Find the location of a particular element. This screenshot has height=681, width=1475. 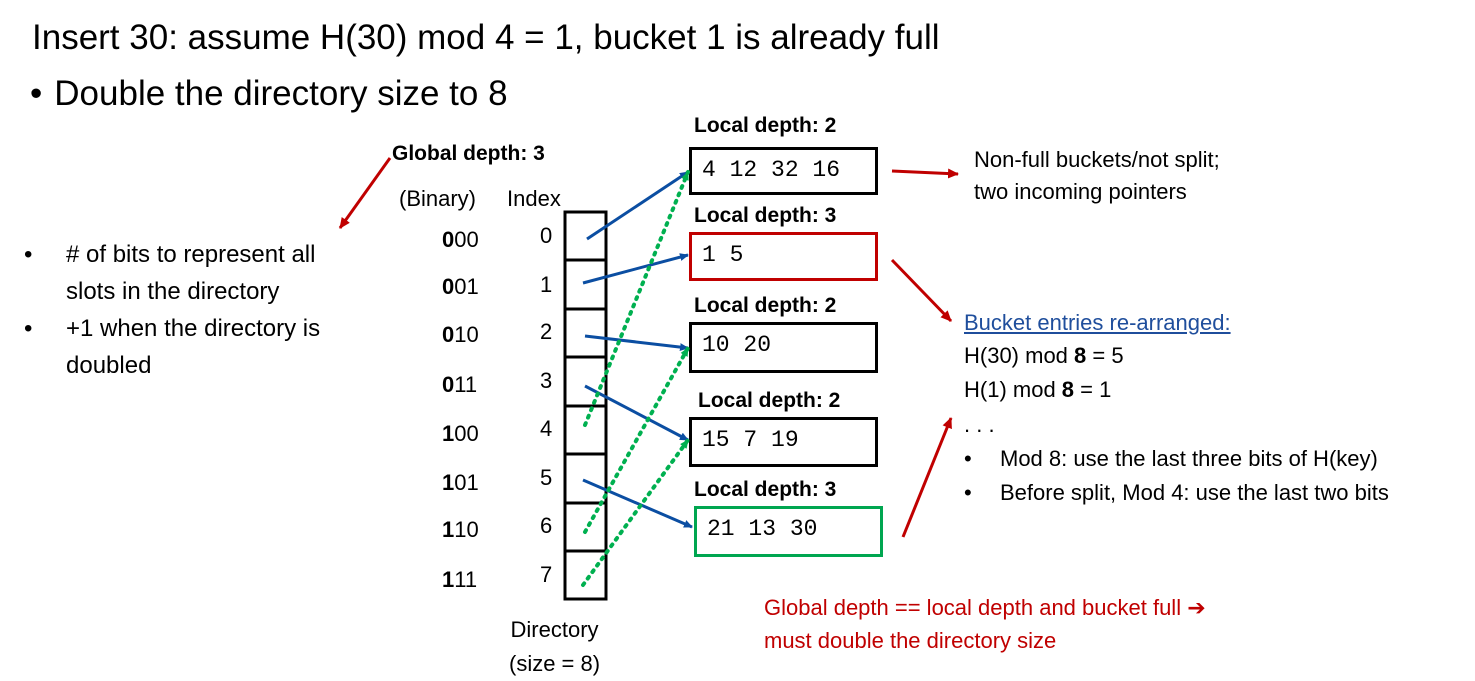

bucket-4: 21 13 30 is located at coordinates (788, 531).